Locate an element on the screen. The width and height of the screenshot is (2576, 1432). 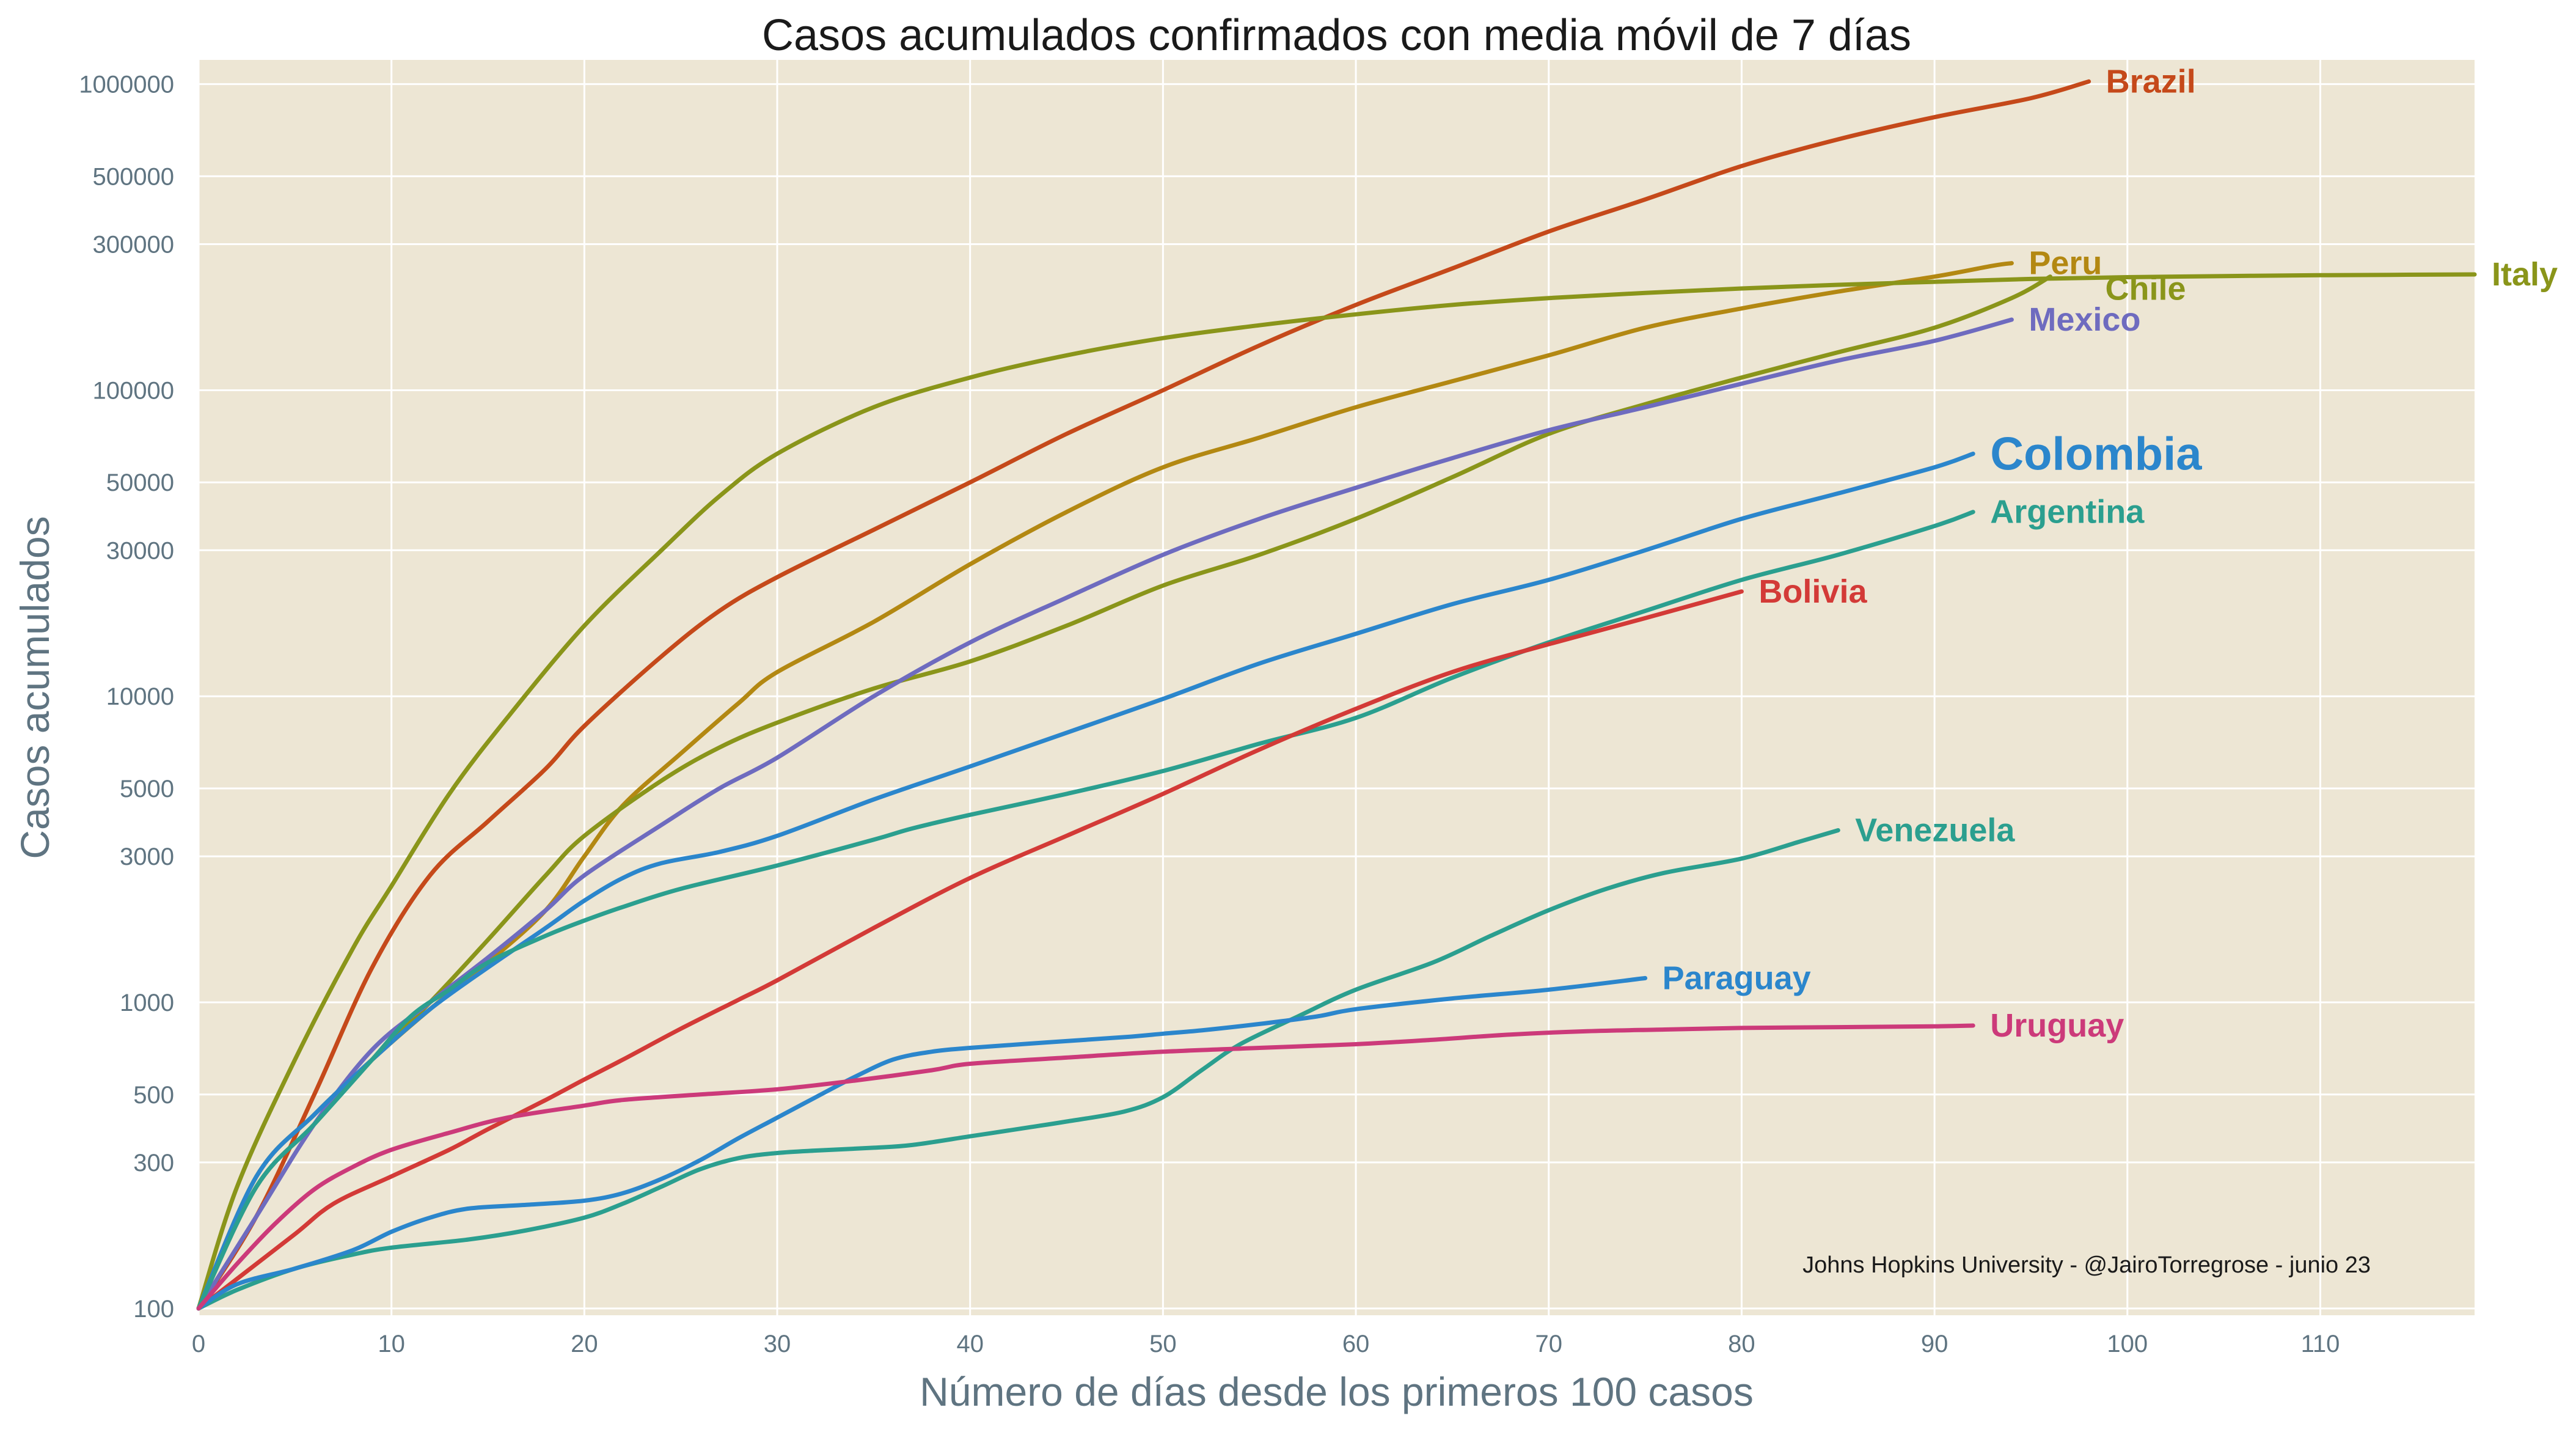
series-label-chile: Chile is located at coordinates (2146, 289).